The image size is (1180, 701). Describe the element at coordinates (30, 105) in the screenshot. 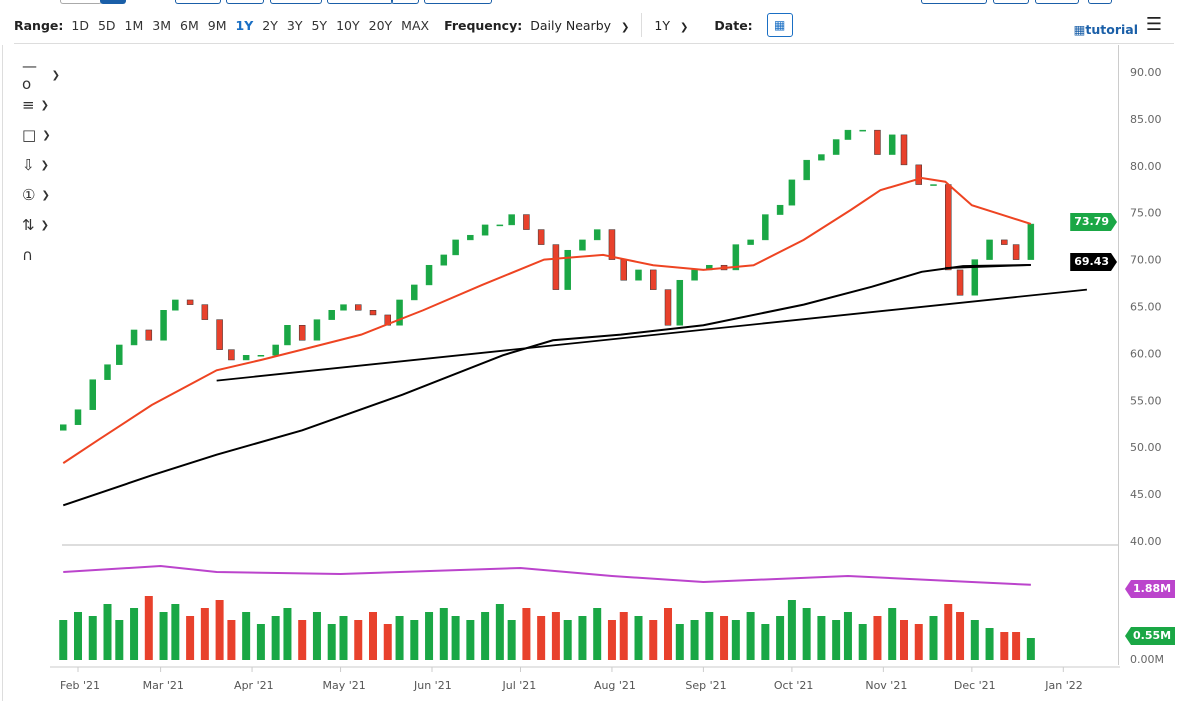

I see `fibonacci-tool-button: ≡ ❯` at that location.